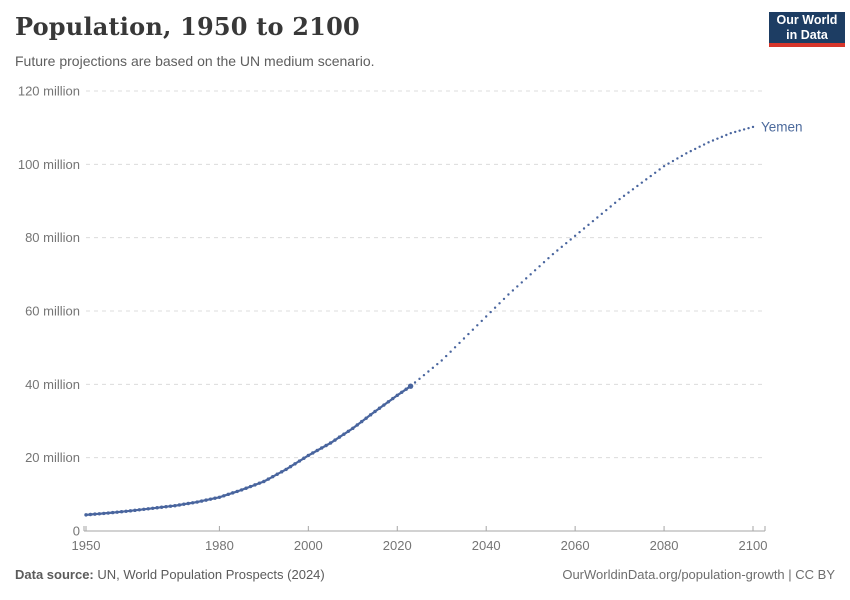  I want to click on x-axis-label: 2040, so click(486, 545).